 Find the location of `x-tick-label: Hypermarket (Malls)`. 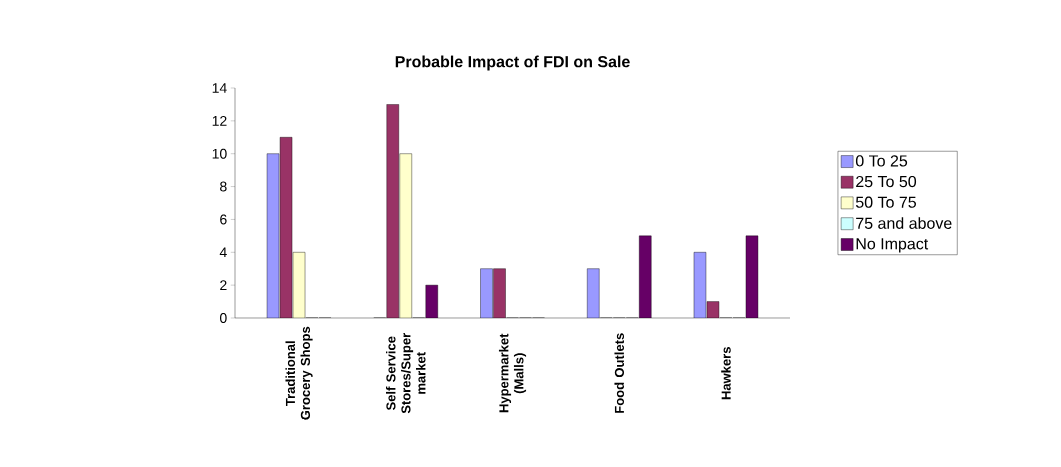

x-tick-label: Hypermarket (Malls) is located at coordinates (512, 373).